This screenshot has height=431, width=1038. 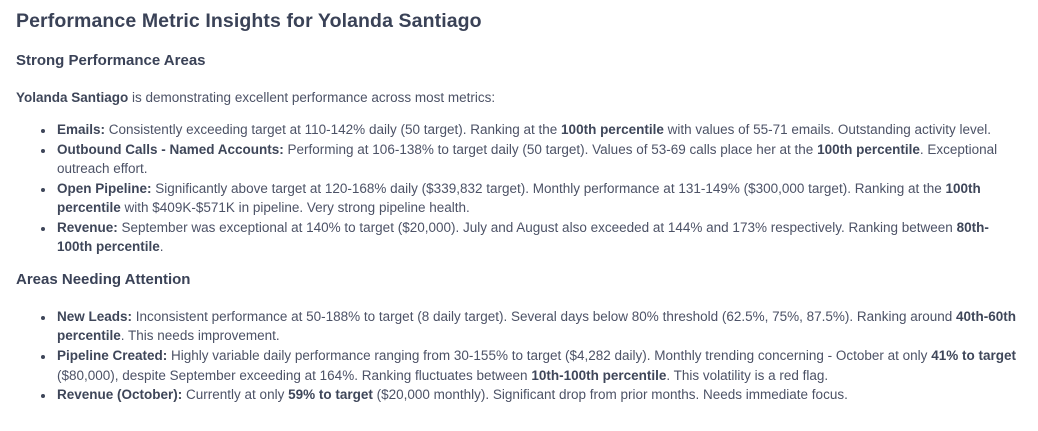 I want to click on bold-text: 41% to target, so click(x=973, y=356).